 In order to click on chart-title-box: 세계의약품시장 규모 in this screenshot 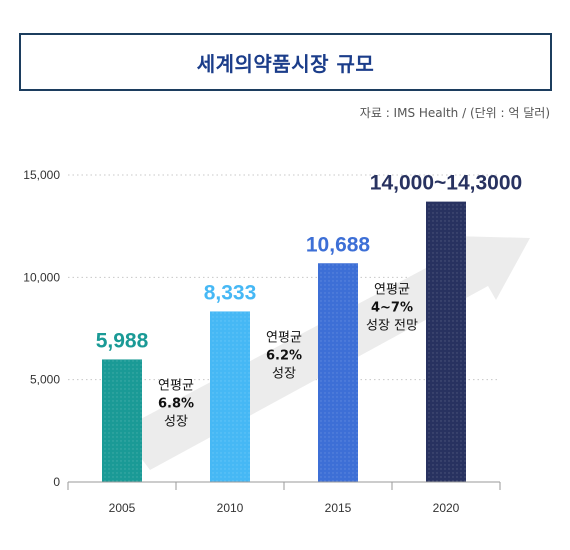, I will do `click(285, 62)`.